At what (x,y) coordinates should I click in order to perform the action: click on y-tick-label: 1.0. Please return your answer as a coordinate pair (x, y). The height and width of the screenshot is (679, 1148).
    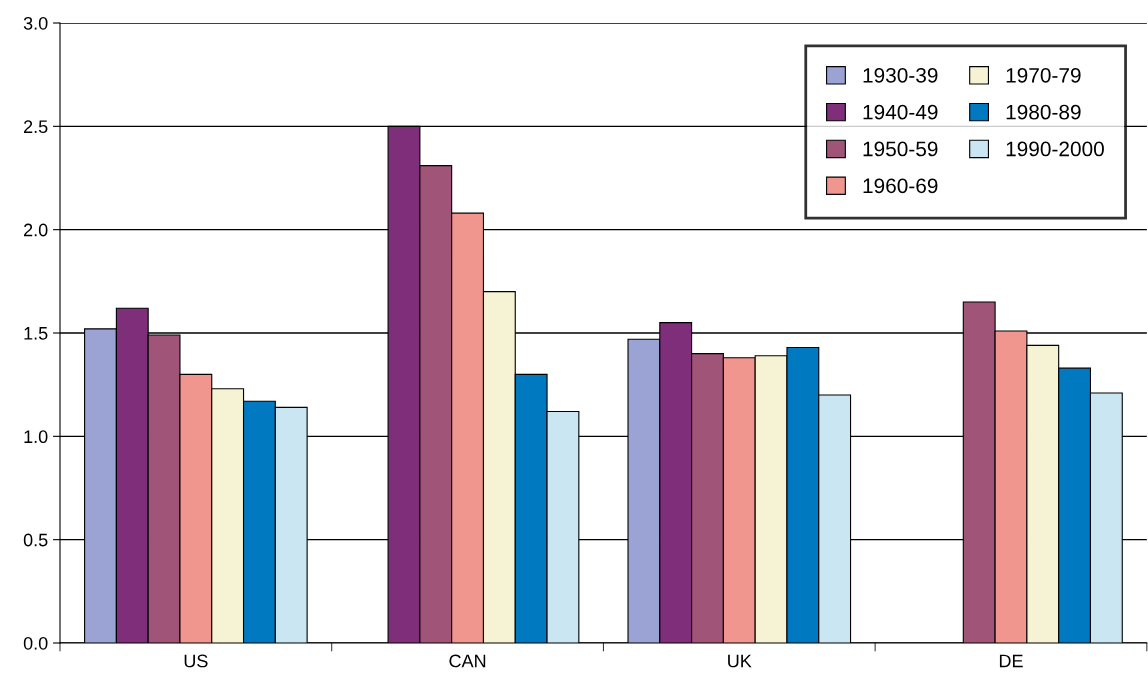
    Looking at the image, I should click on (36, 437).